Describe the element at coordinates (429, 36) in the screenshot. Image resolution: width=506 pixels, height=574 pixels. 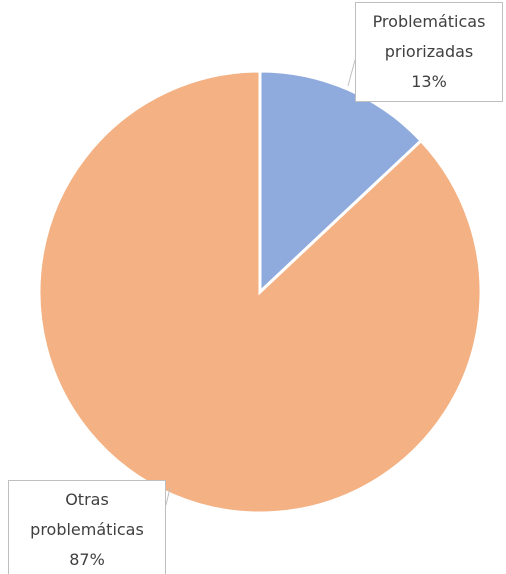
I see `label-name: Problemáticas priorizadas` at that location.